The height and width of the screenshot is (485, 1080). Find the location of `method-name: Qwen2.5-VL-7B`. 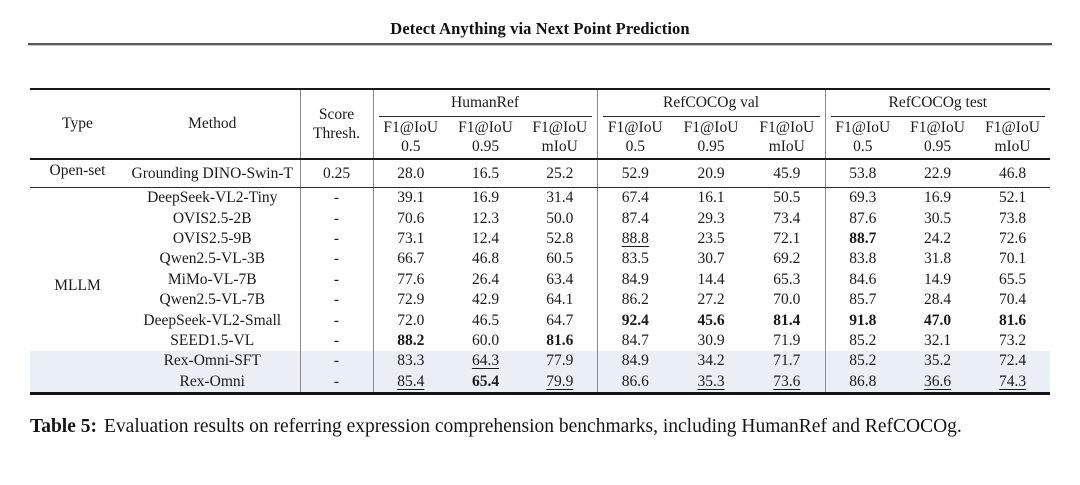

method-name: Qwen2.5-VL-7B is located at coordinates (213, 300).